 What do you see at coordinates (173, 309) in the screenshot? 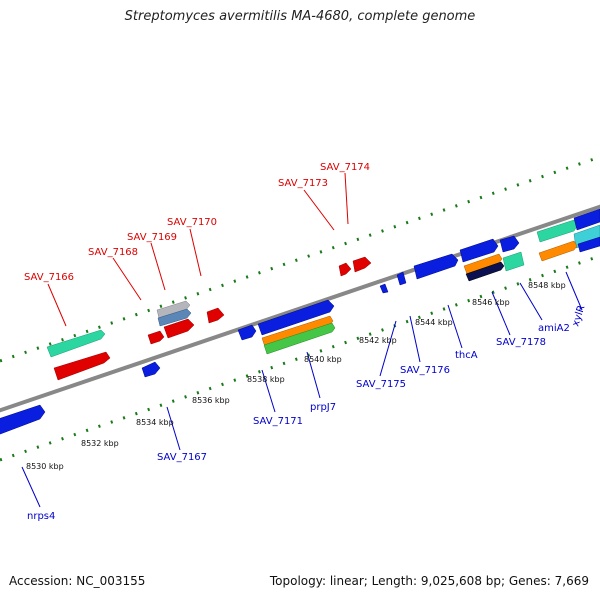
I see `feature-gray` at bounding box center [173, 309].